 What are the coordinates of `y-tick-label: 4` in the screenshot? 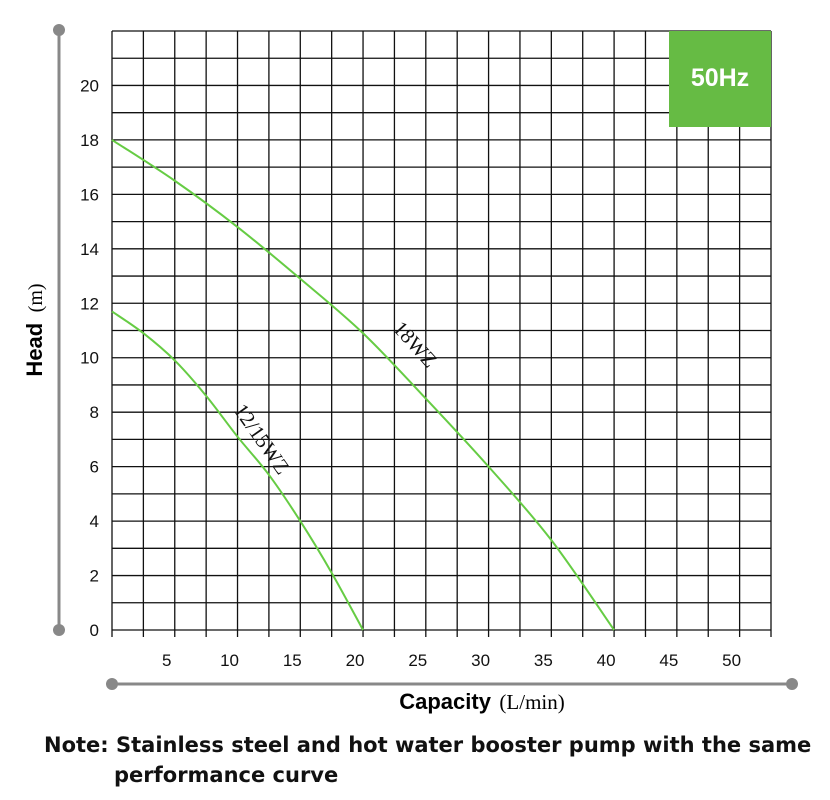 It's located at (94, 521).